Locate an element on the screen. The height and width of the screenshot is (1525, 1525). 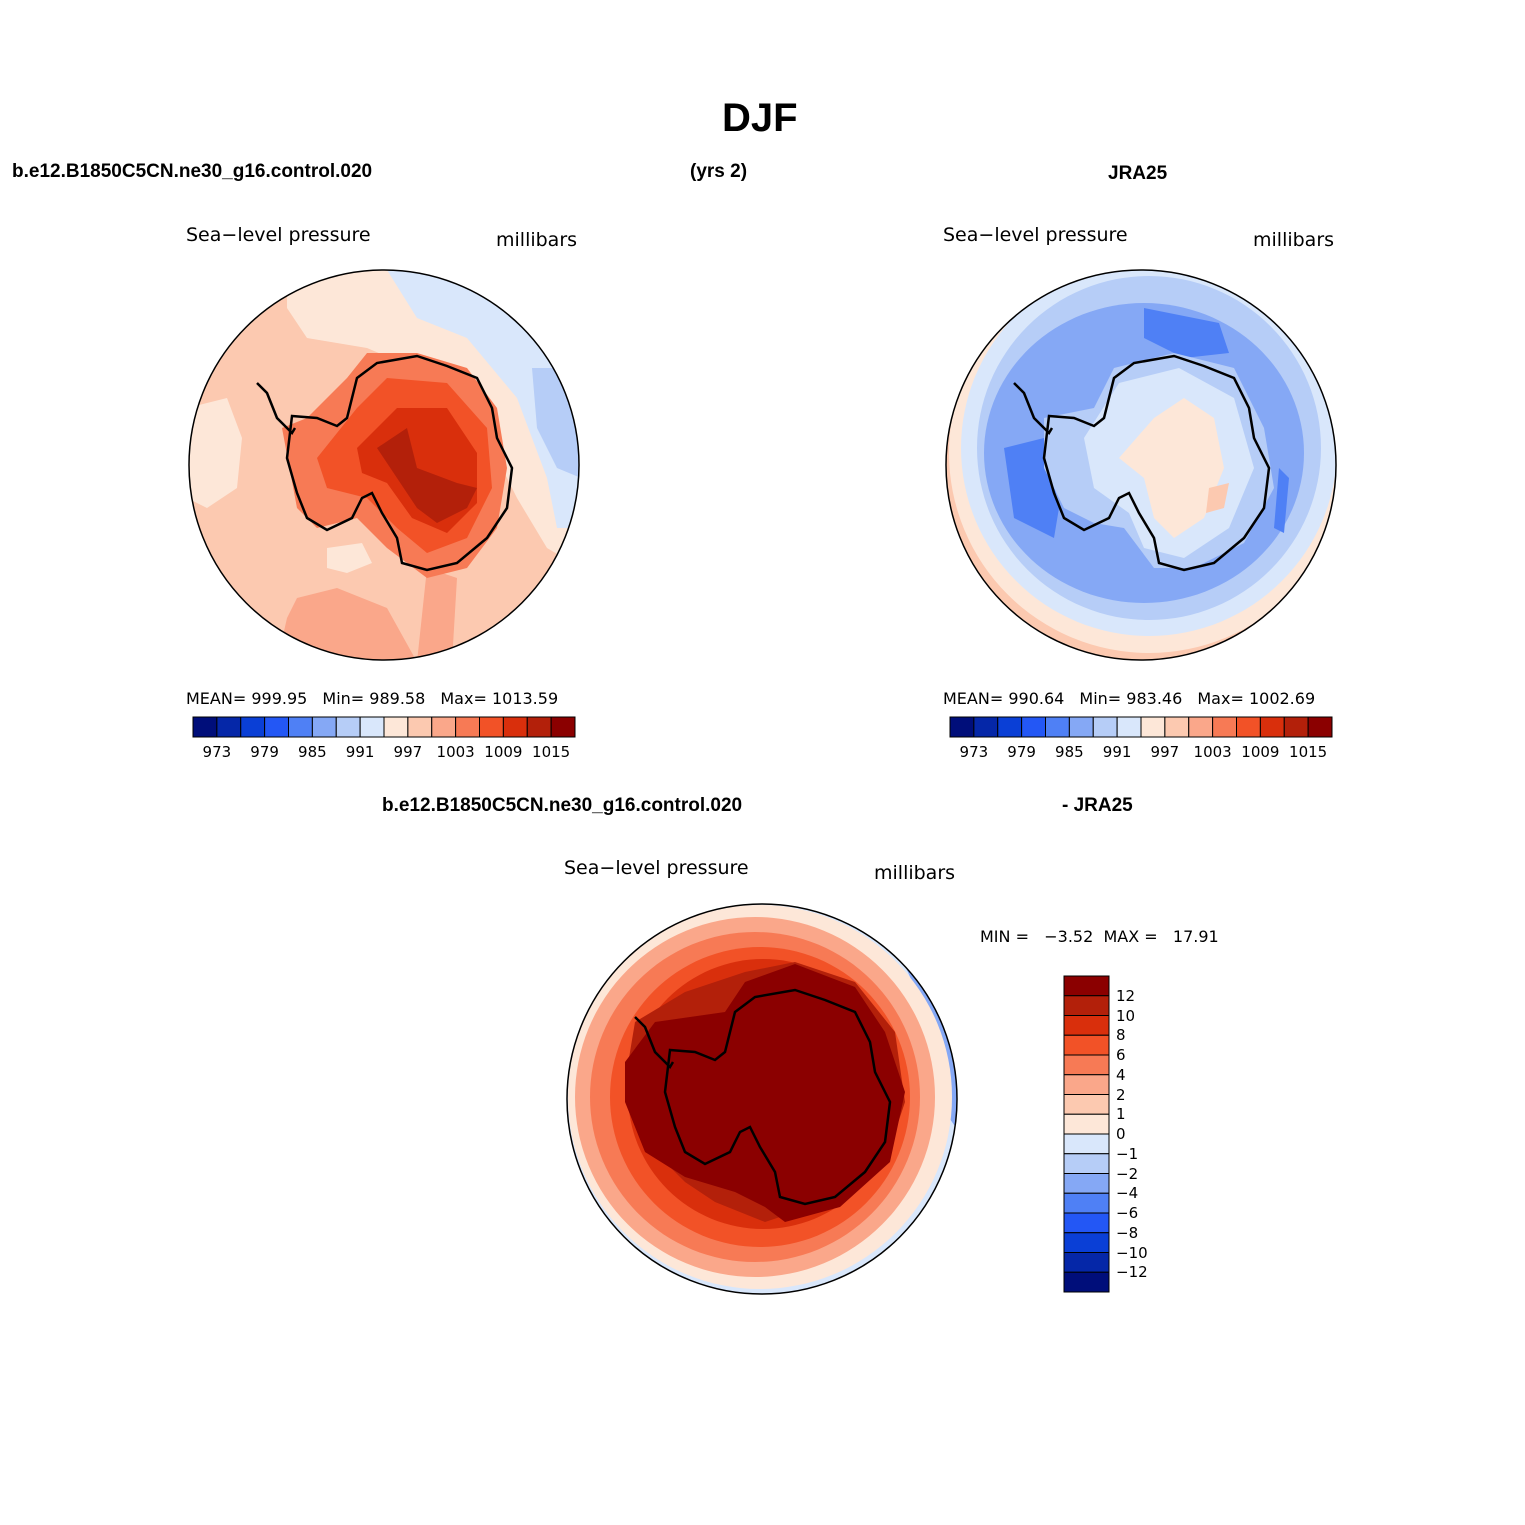
obs-mean-value: 990.64 is located at coordinates (1036, 698).